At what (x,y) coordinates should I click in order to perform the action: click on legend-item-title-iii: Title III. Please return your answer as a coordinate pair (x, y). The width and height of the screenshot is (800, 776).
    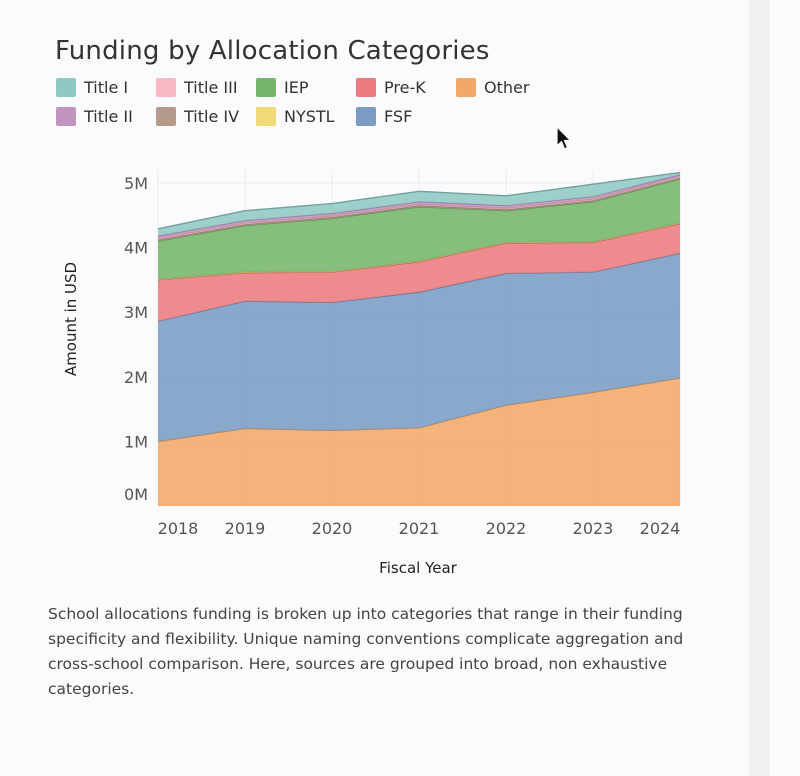
    Looking at the image, I should click on (197, 87).